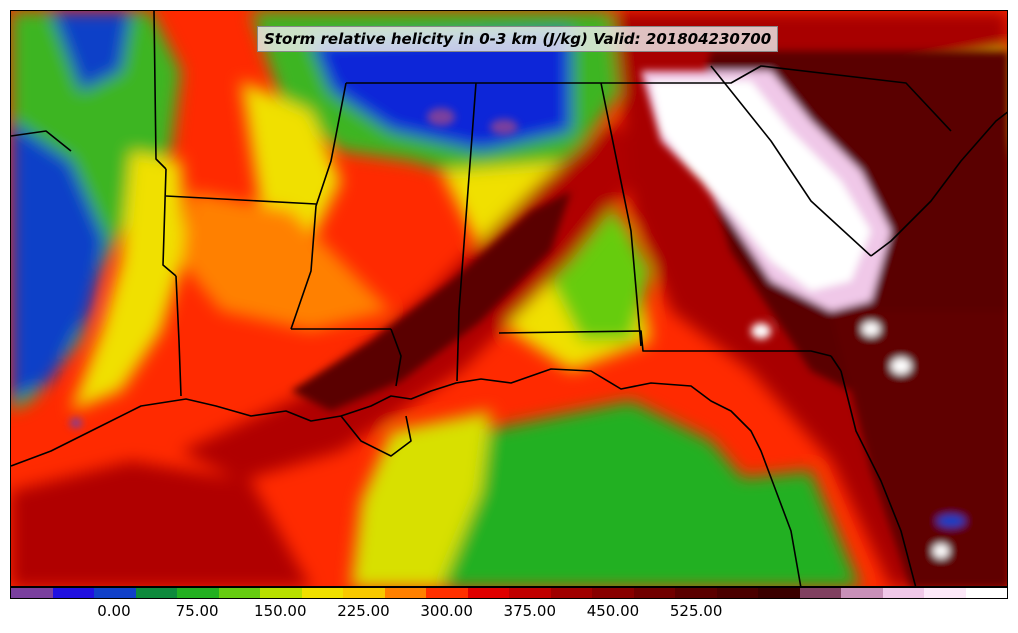  What do you see at coordinates (421, 498) in the screenshot?
I see `field-yellow-gulf` at bounding box center [421, 498].